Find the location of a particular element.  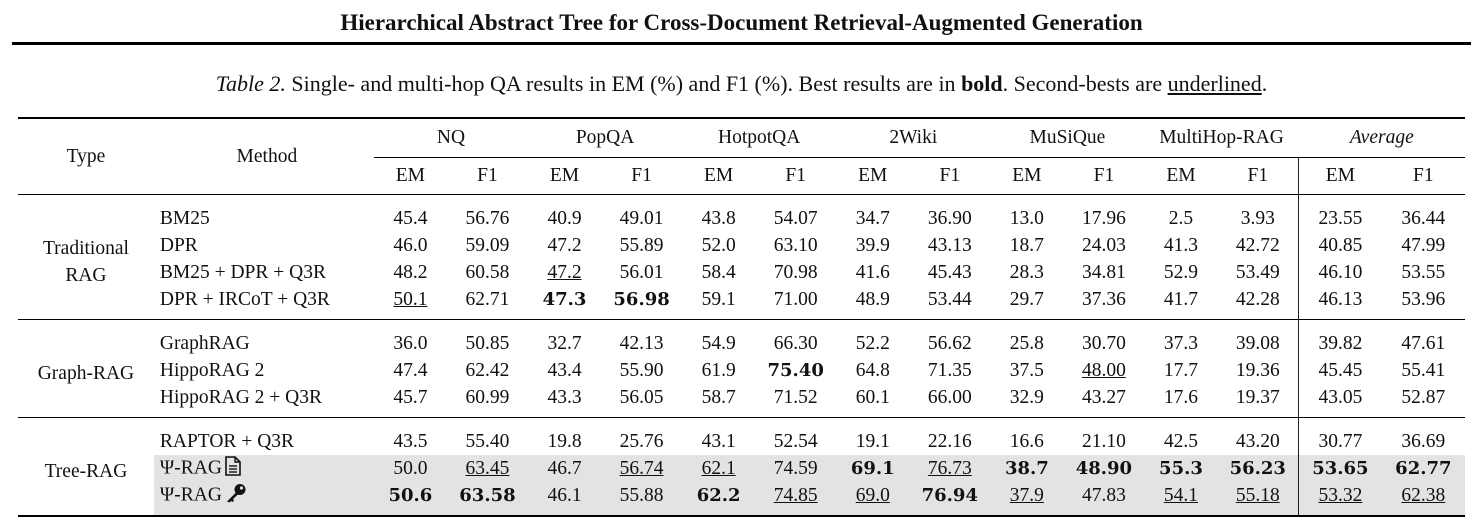

score-cell: 43.13 is located at coordinates (949, 245).